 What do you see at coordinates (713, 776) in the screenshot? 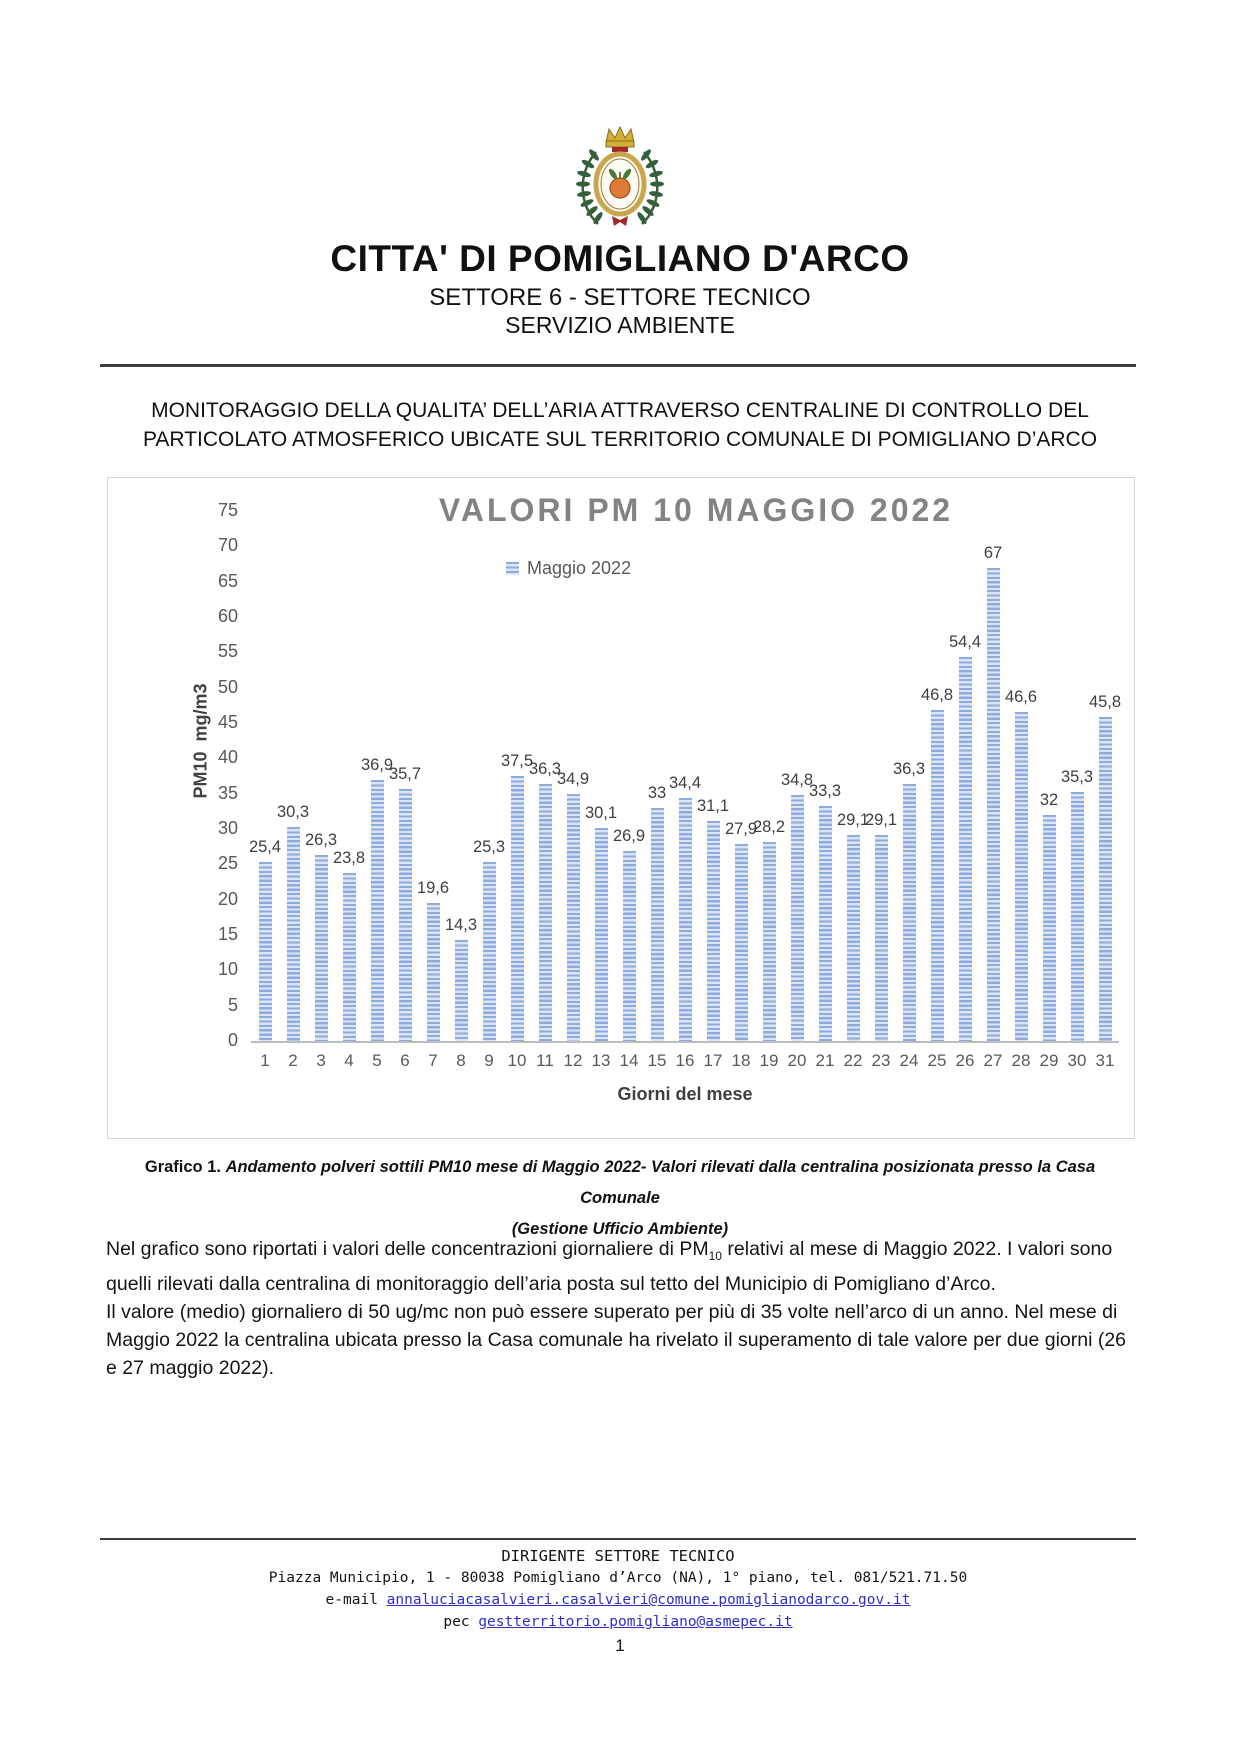
I see `bar-slot: 31,1` at bounding box center [713, 776].